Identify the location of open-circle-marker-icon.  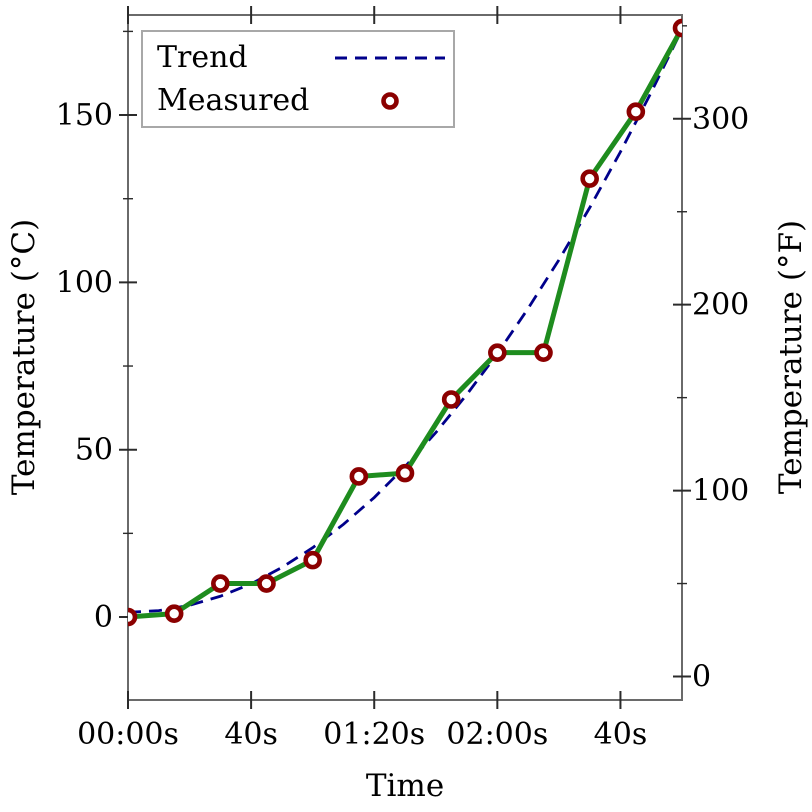
(390, 101).